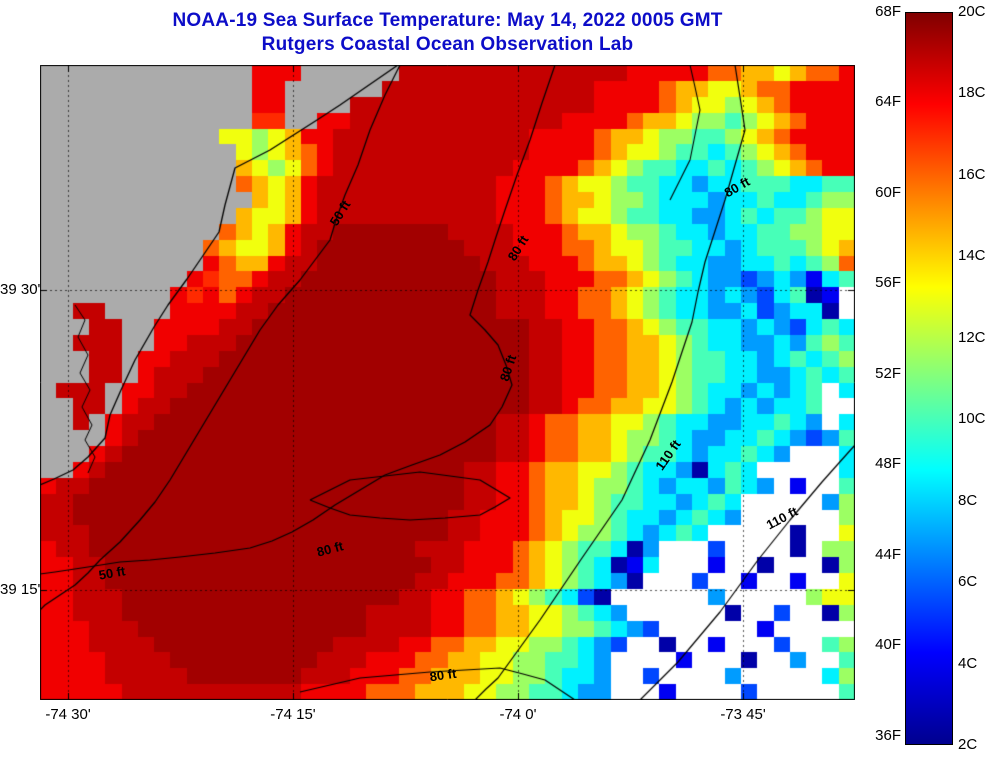 Image resolution: width=992 pixels, height=761 pixels. Describe the element at coordinates (888, 645) in the screenshot. I see `colorbar-f-tick-label: 40F` at that location.